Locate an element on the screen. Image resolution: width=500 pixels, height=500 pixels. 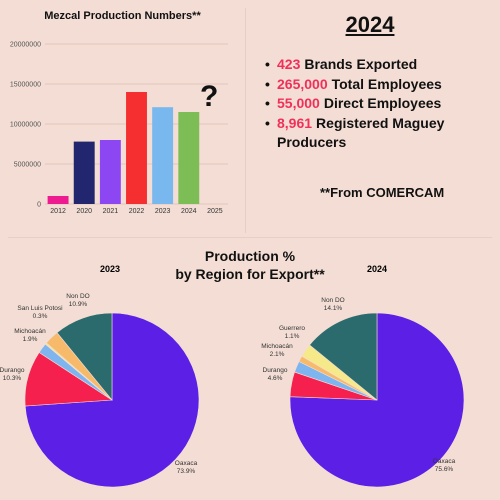
pie-label: Oaxaca 75.6% is located at coordinates (444, 465).